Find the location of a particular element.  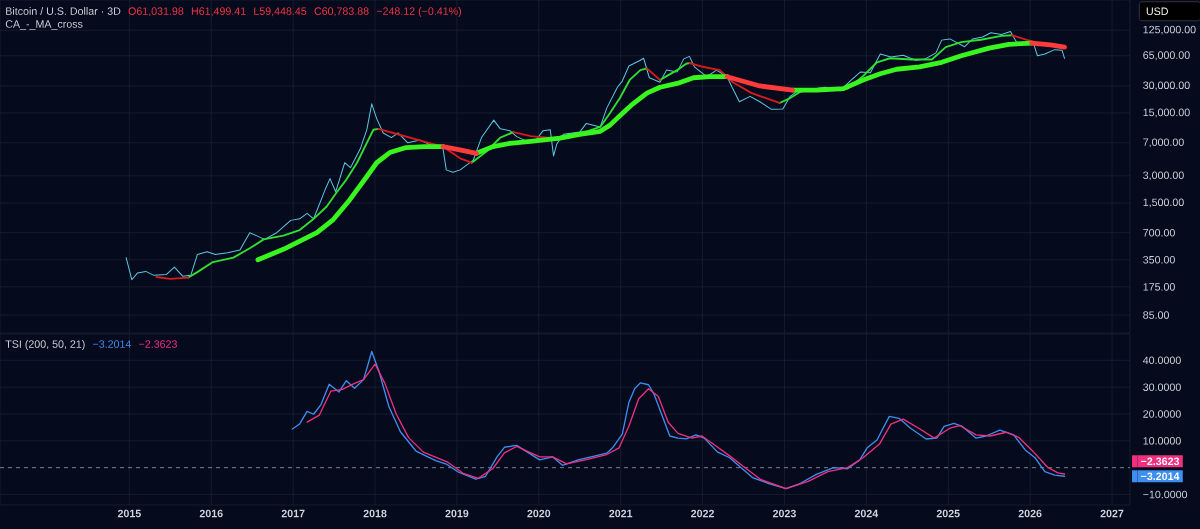

text: −3.2014 is located at coordinates (112, 344).